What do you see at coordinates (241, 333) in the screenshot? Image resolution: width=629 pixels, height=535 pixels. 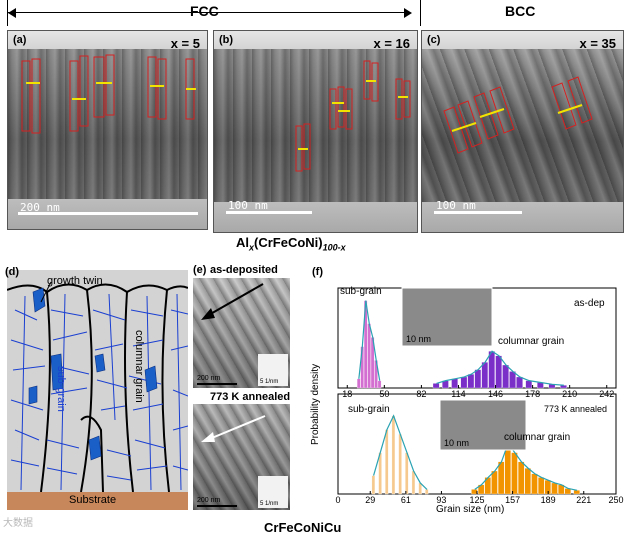 I see `panel-e-top-image: 5 1/nm 200 nm` at bounding box center [241, 333].